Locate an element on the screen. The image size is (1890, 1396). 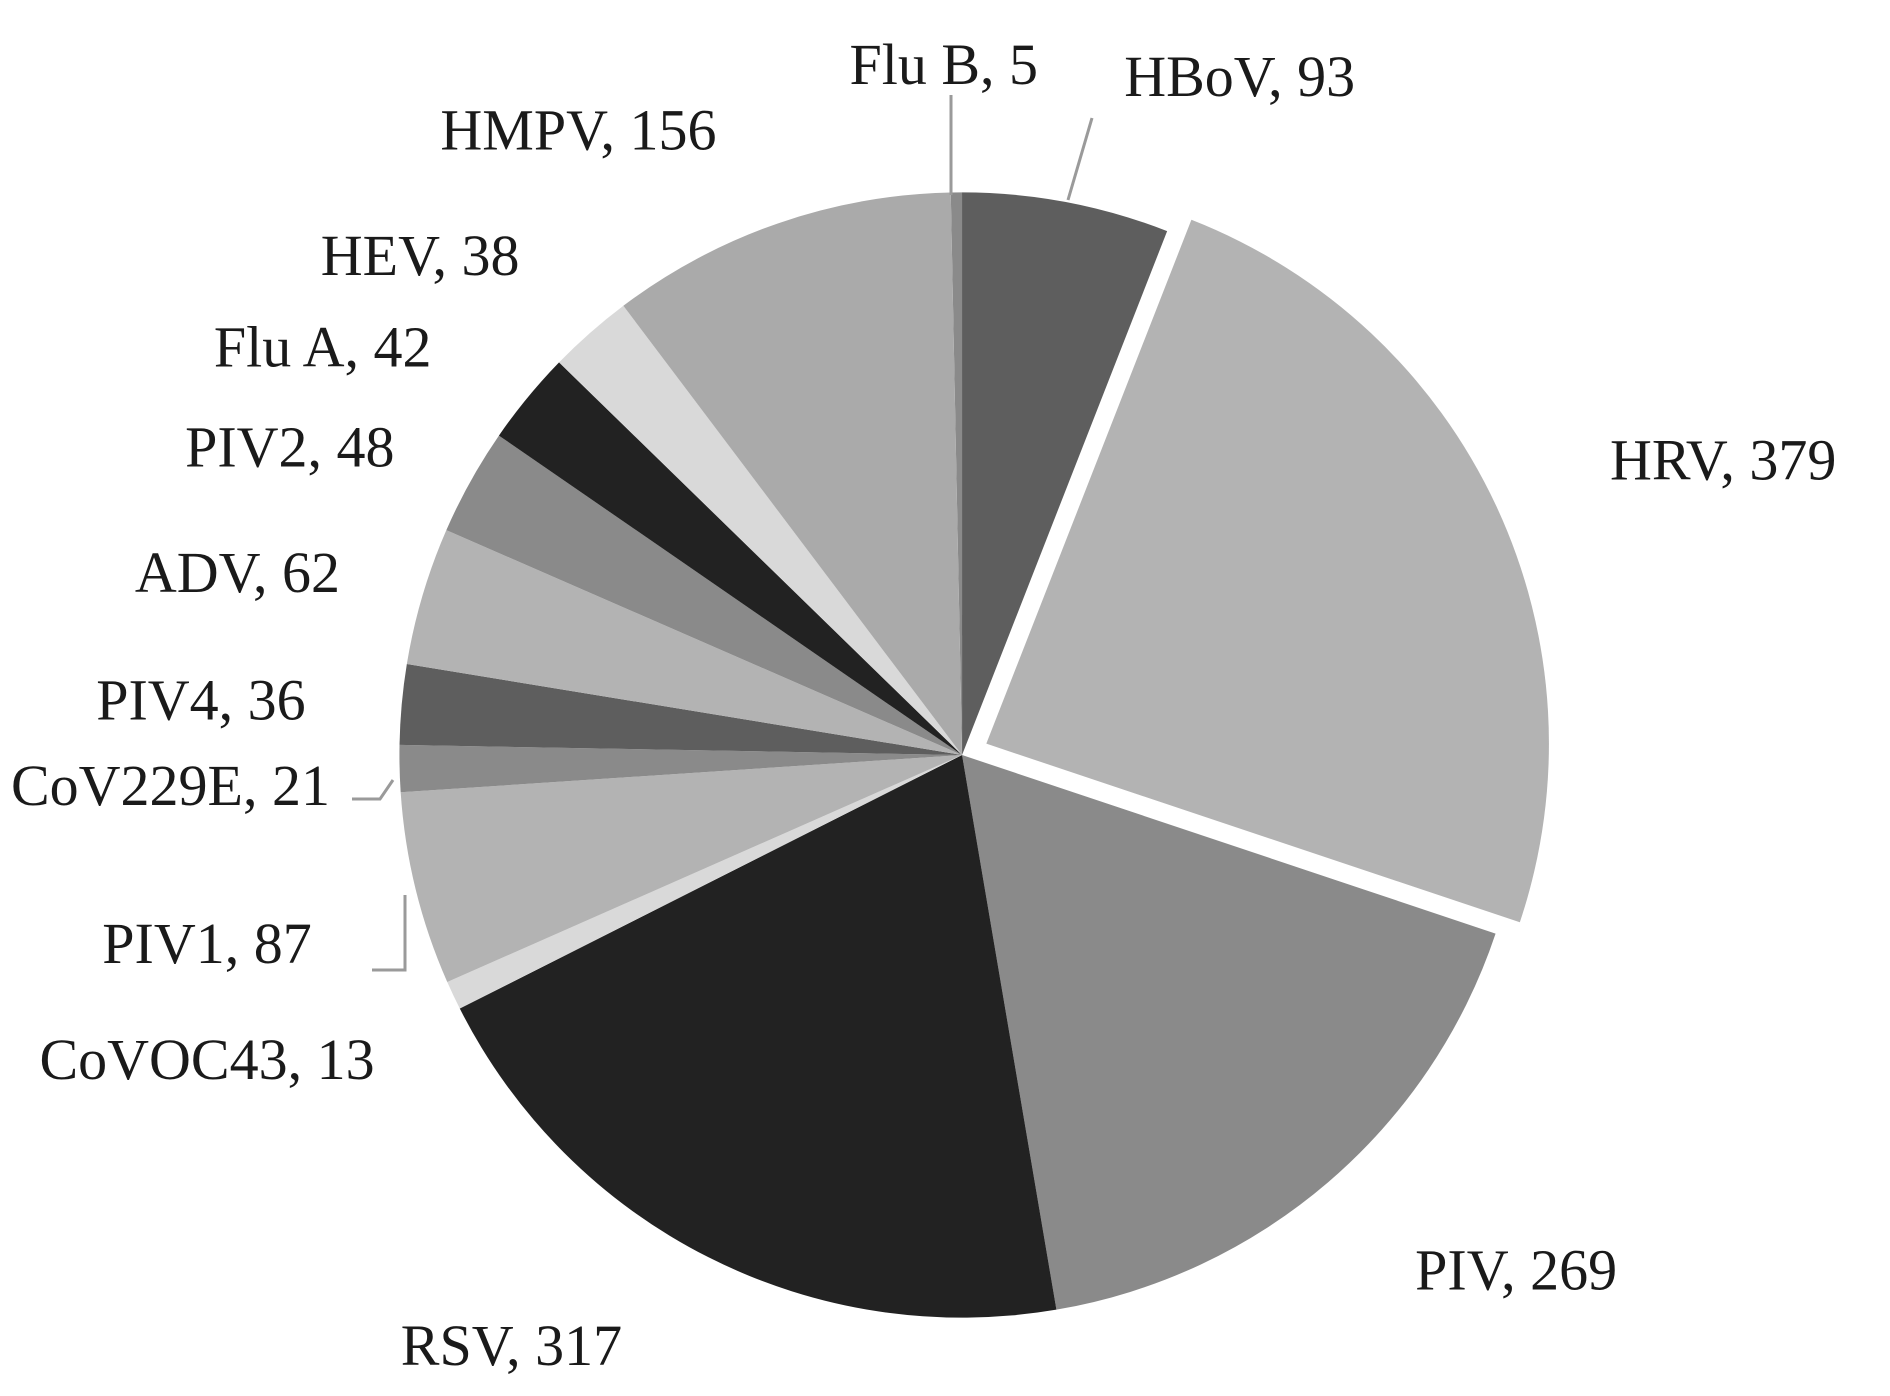
slice-label: RSV, 317 is located at coordinates (511, 1345).